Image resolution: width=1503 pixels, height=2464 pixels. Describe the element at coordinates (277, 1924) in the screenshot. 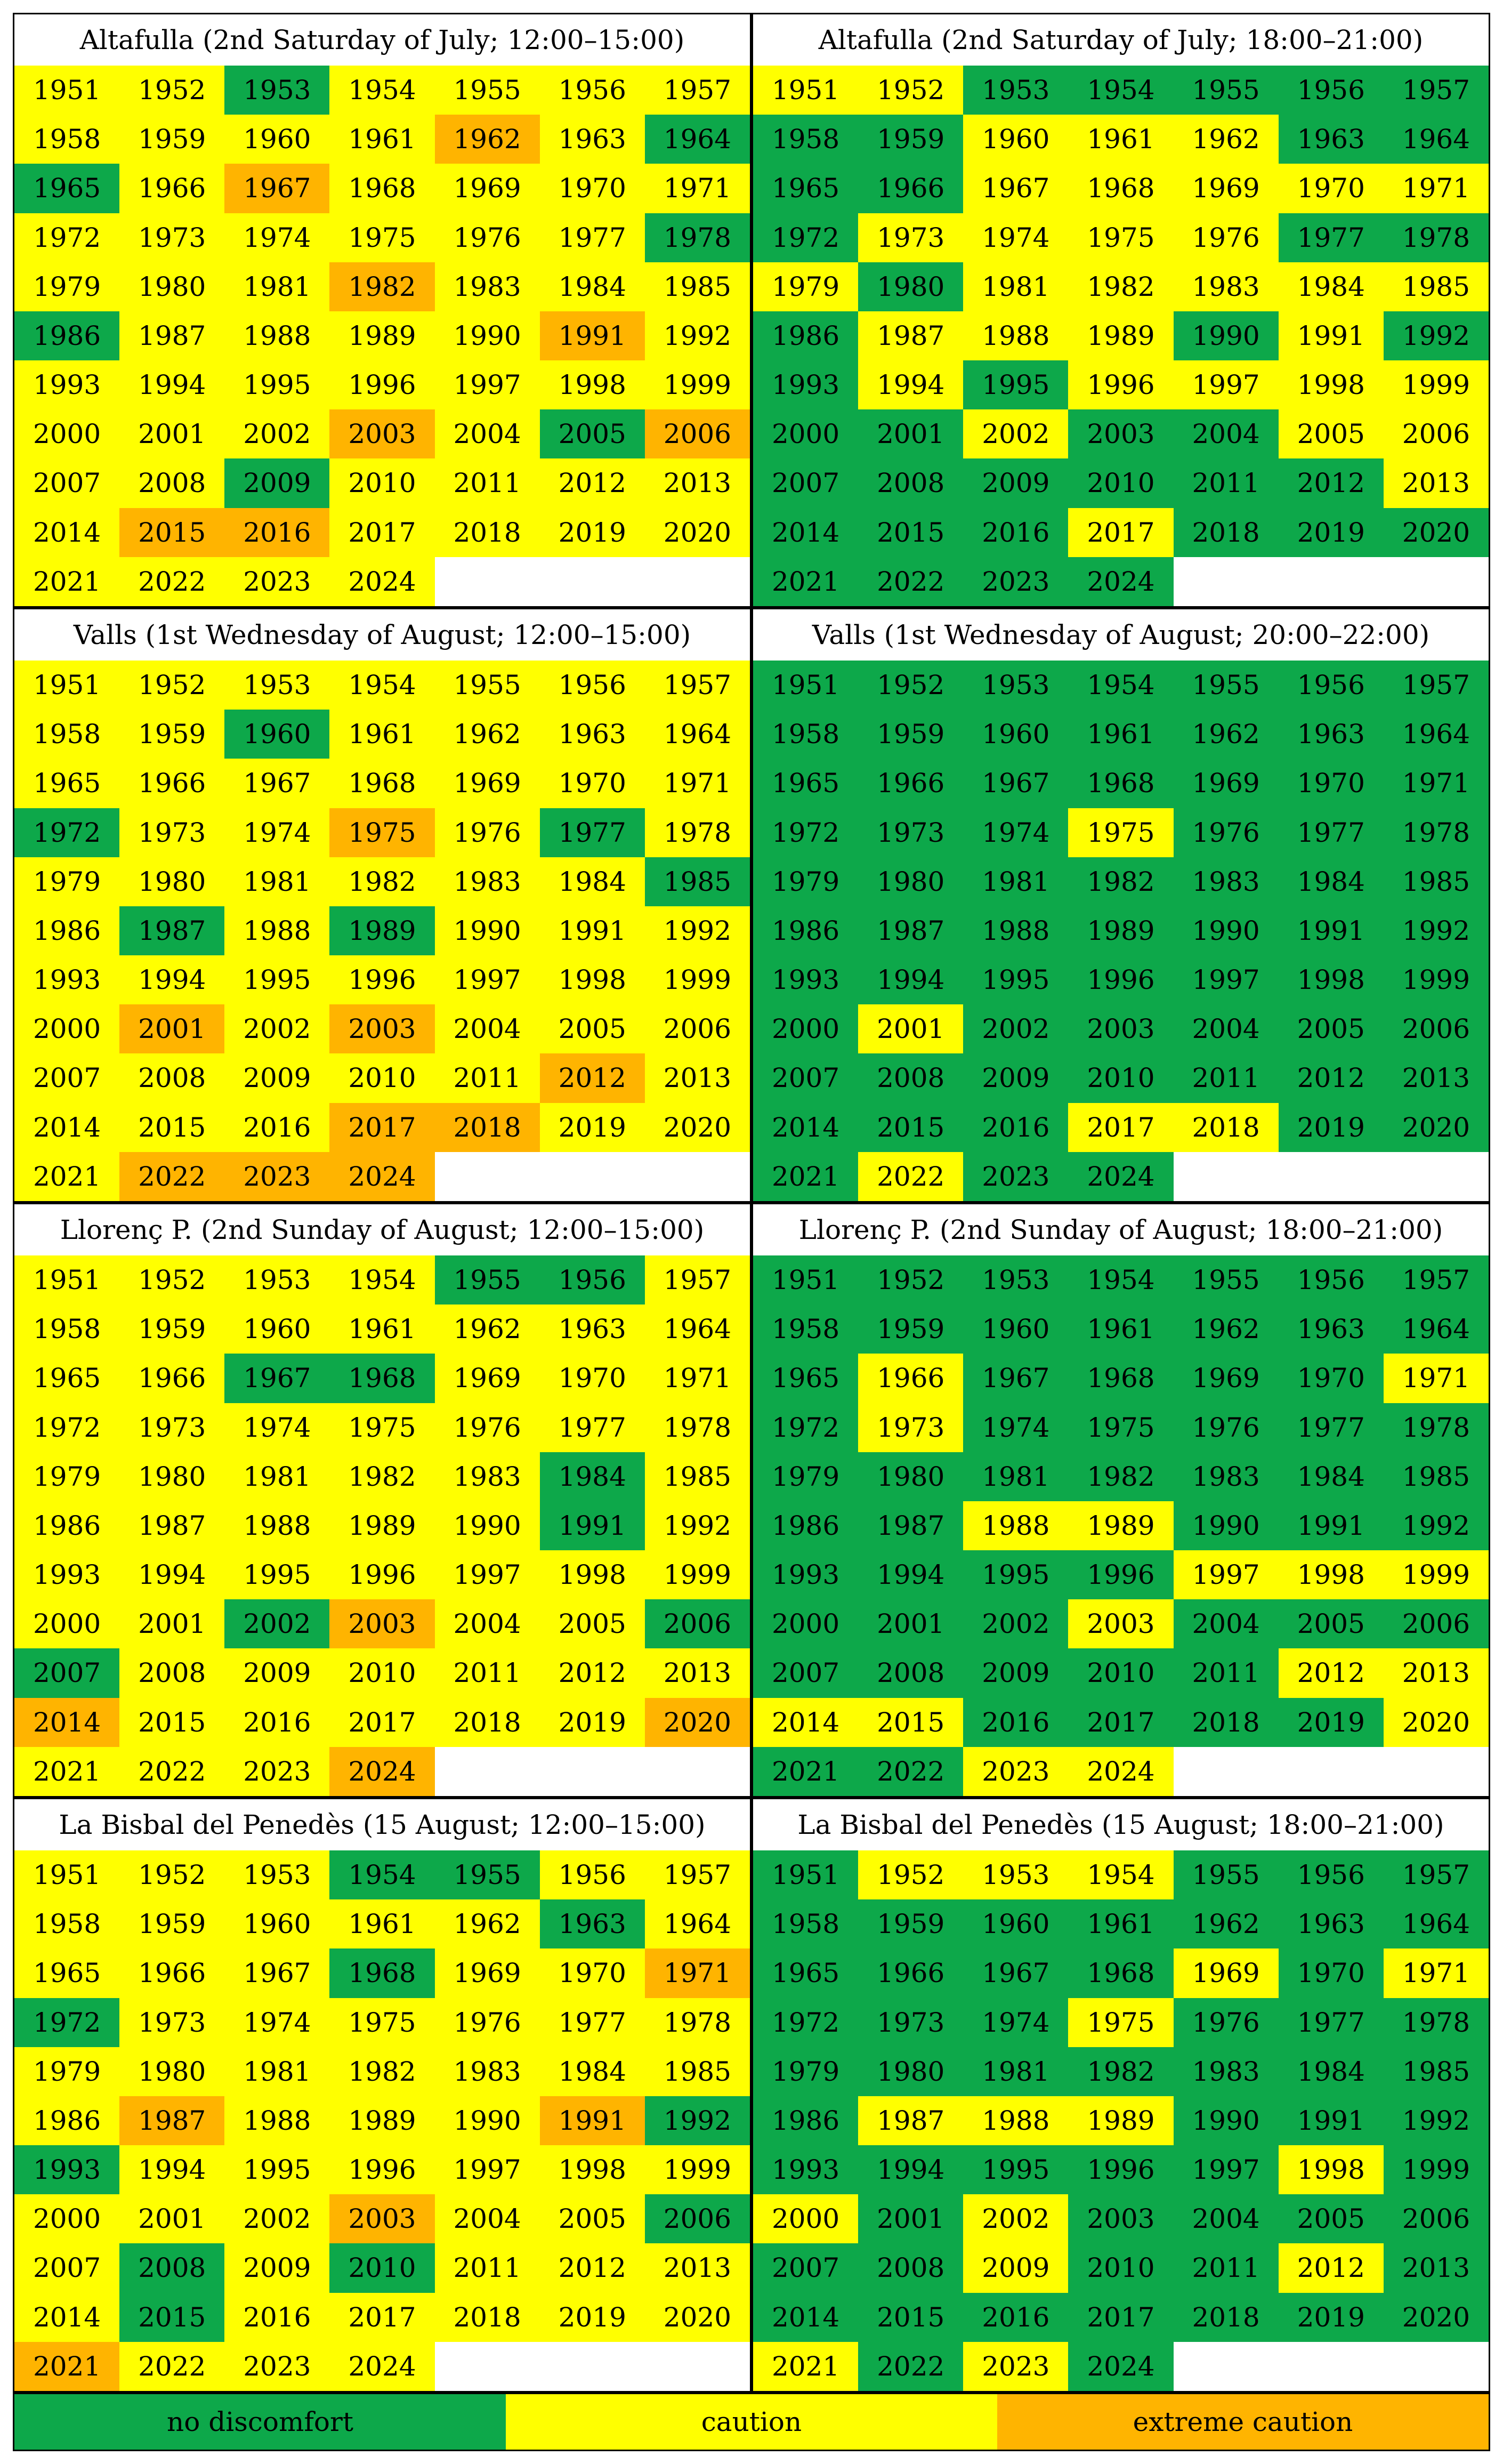

I see `year-cell: 1960` at that location.